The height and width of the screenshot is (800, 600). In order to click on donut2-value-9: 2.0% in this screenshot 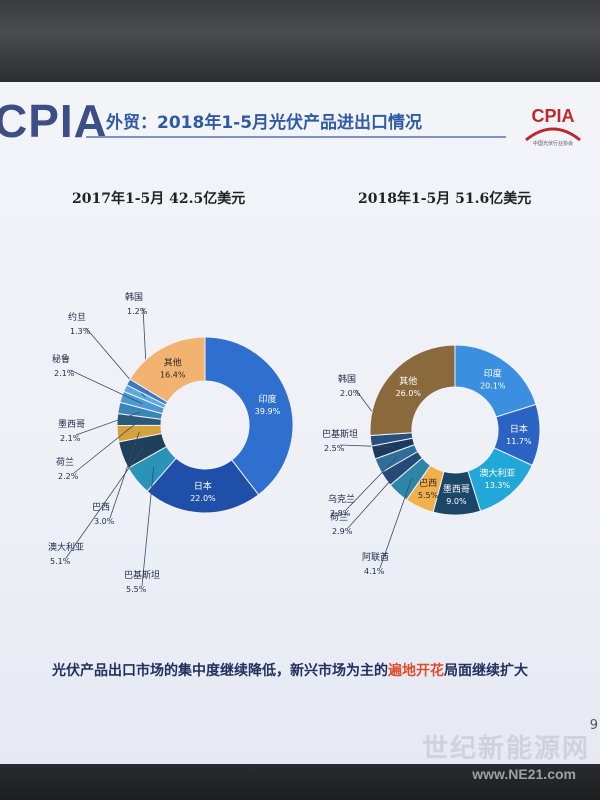, I will do `click(350, 393)`.